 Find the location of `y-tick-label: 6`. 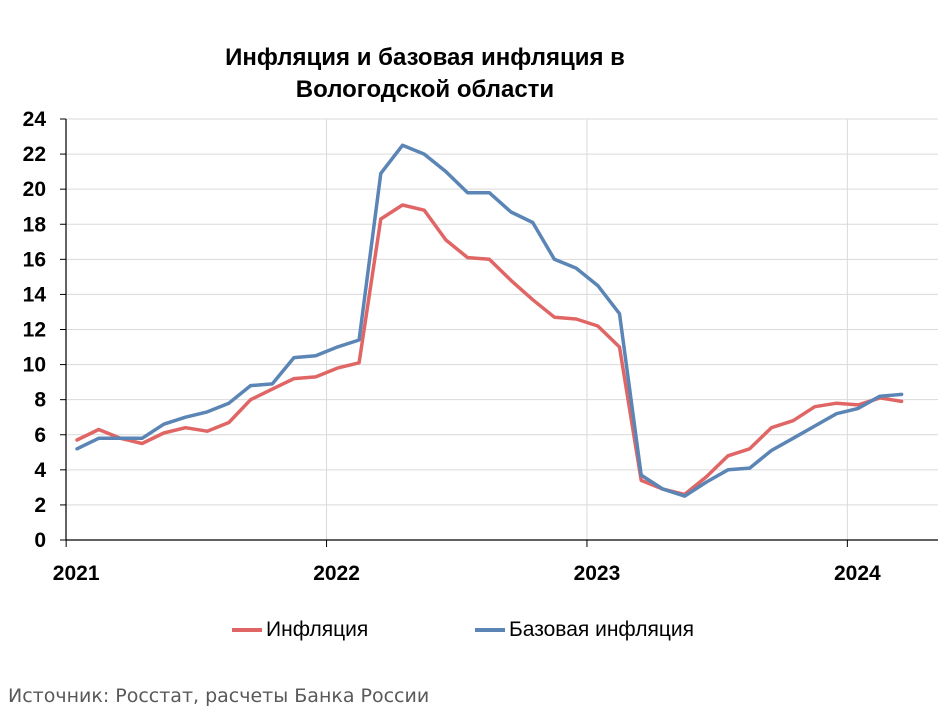

y-tick-label: 6 is located at coordinates (40, 435).